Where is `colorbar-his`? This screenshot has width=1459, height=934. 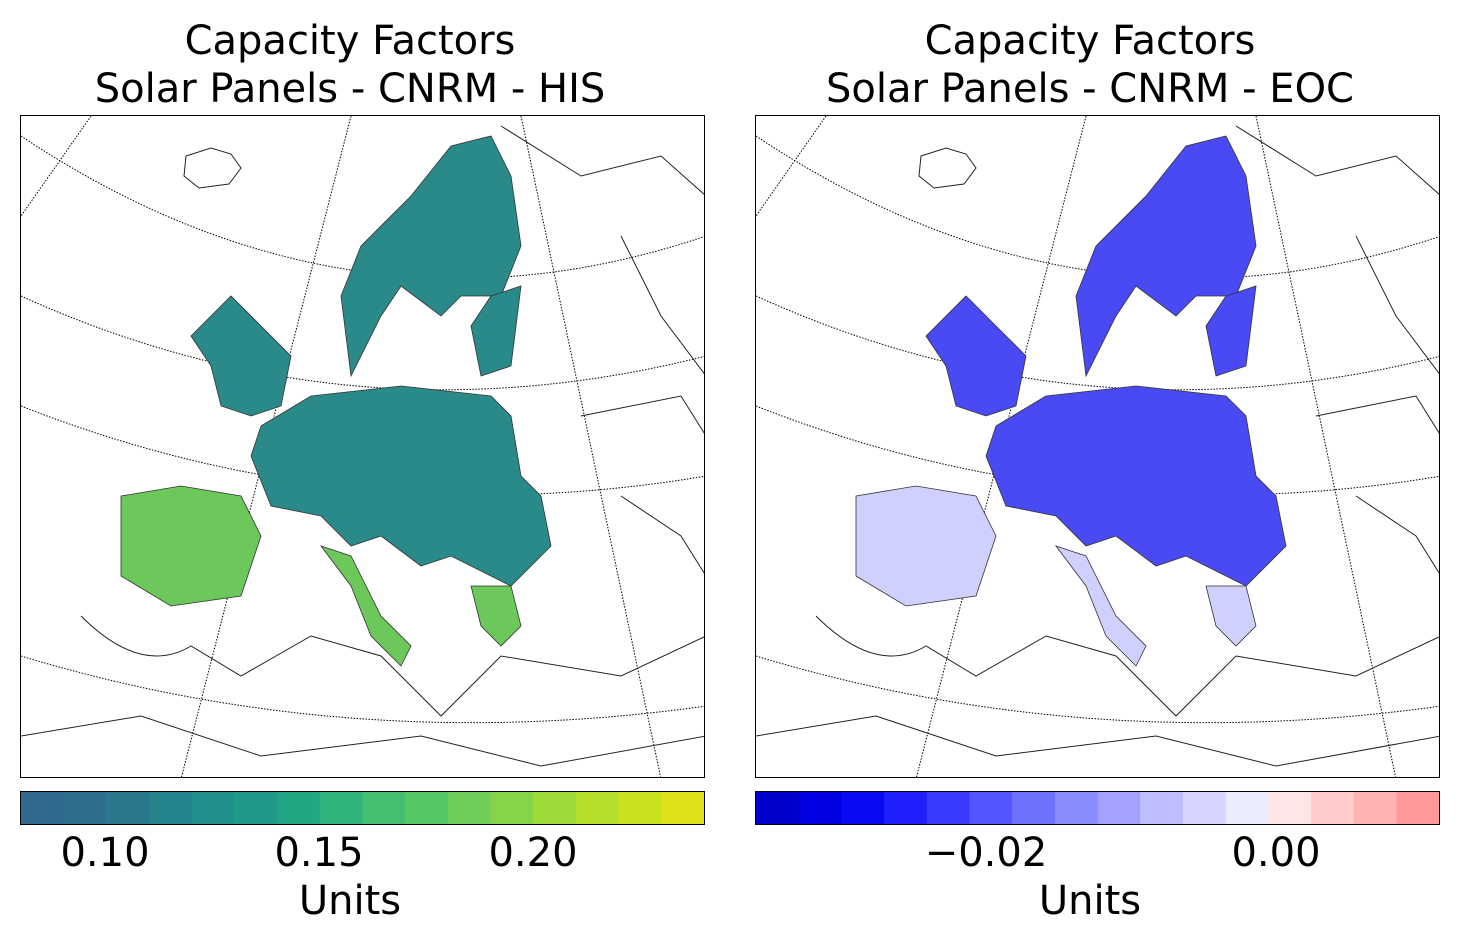 colorbar-his is located at coordinates (362, 808).